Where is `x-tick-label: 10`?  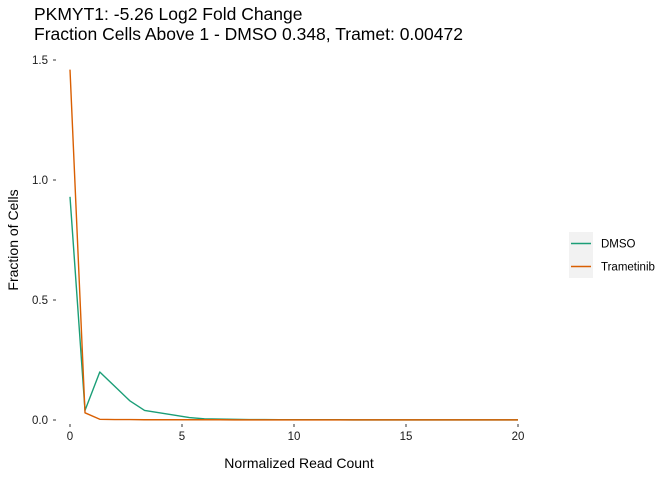 x-tick-label: 10 is located at coordinates (294, 437).